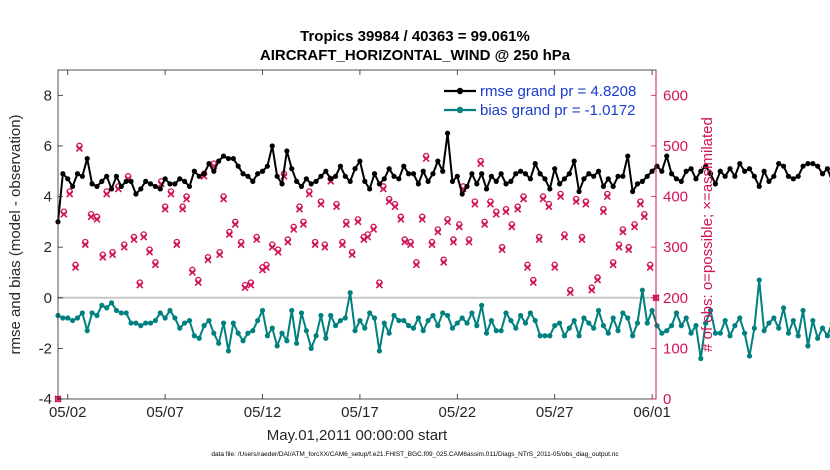  What do you see at coordinates (165, 412) in the screenshot?
I see `x-tick-label: 05/07` at bounding box center [165, 412].